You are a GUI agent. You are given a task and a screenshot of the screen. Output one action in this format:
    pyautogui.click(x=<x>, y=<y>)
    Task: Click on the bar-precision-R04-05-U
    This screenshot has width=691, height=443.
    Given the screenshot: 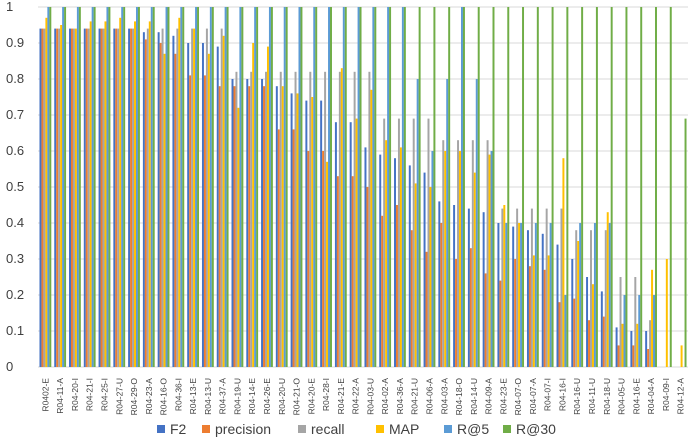 What is the action you would take?
    pyautogui.click(x=618, y=356)
    